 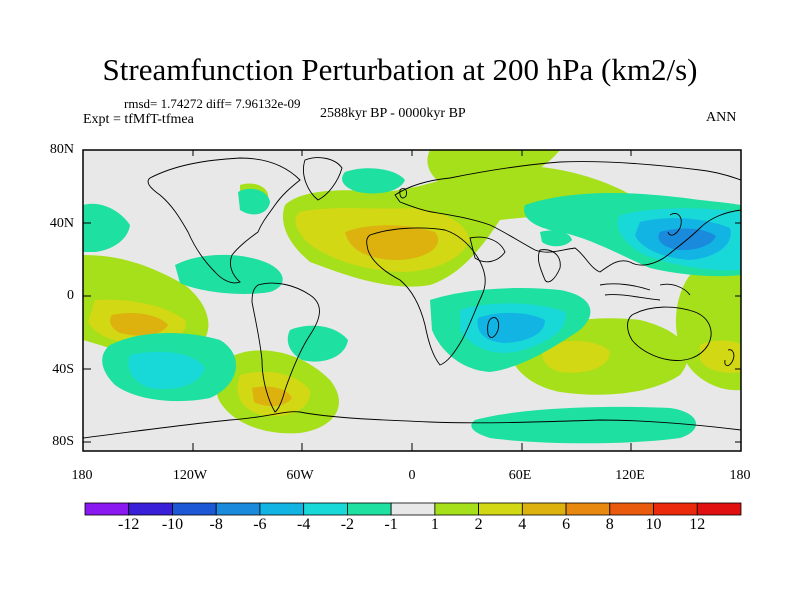 What do you see at coordinates (129, 524) in the screenshot?
I see `colorbar-label: -12` at bounding box center [129, 524].